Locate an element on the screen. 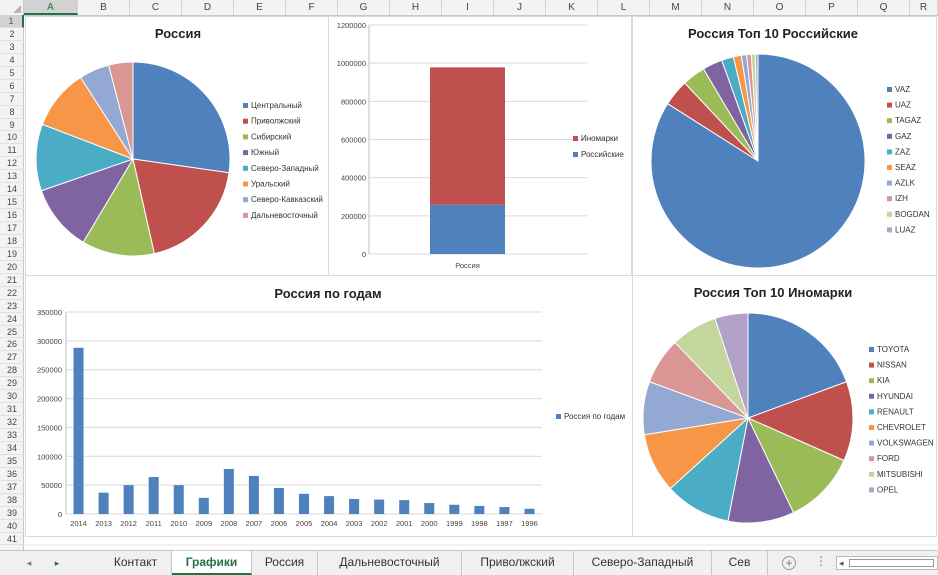  row-header-39: 39 is located at coordinates (12, 513).